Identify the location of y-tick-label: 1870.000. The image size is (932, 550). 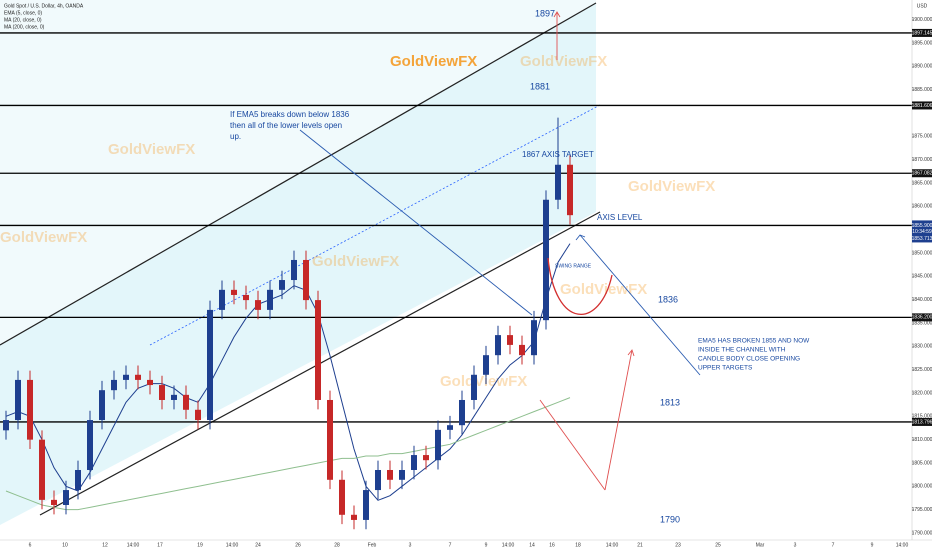
(922, 160).